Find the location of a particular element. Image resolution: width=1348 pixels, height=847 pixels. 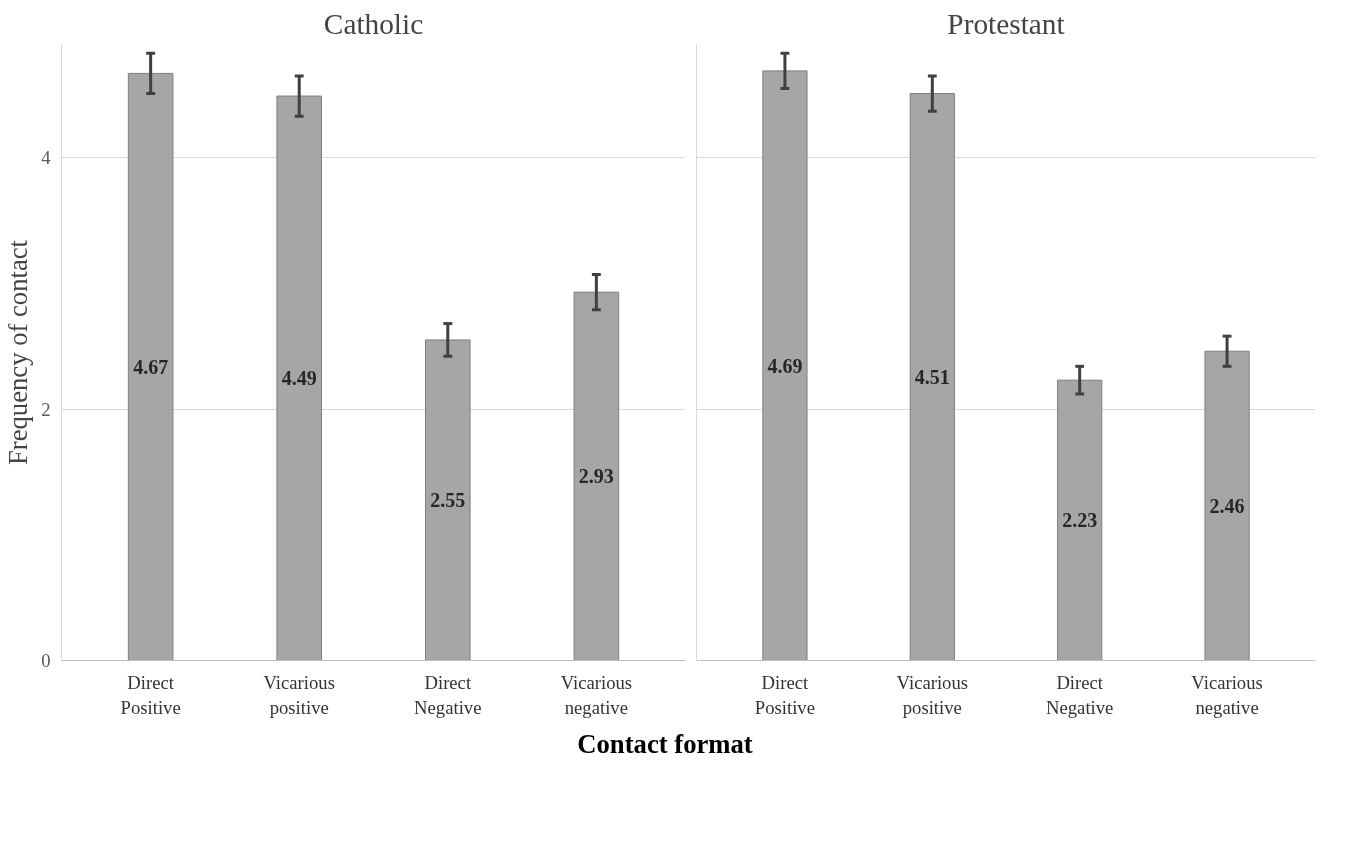

data-label: 2.46 is located at coordinates (1227, 505).